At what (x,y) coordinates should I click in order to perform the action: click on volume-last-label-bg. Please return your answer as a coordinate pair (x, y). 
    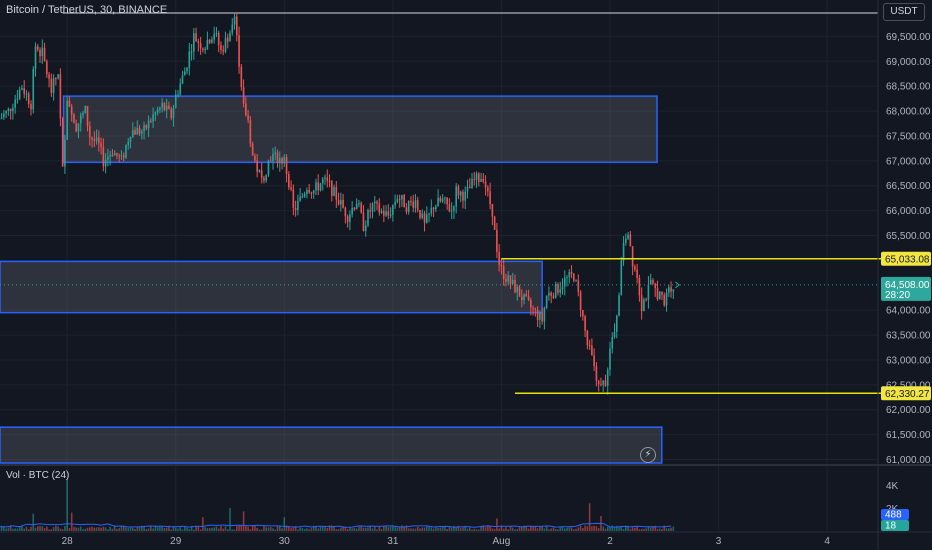
    Looking at the image, I should click on (895, 525).